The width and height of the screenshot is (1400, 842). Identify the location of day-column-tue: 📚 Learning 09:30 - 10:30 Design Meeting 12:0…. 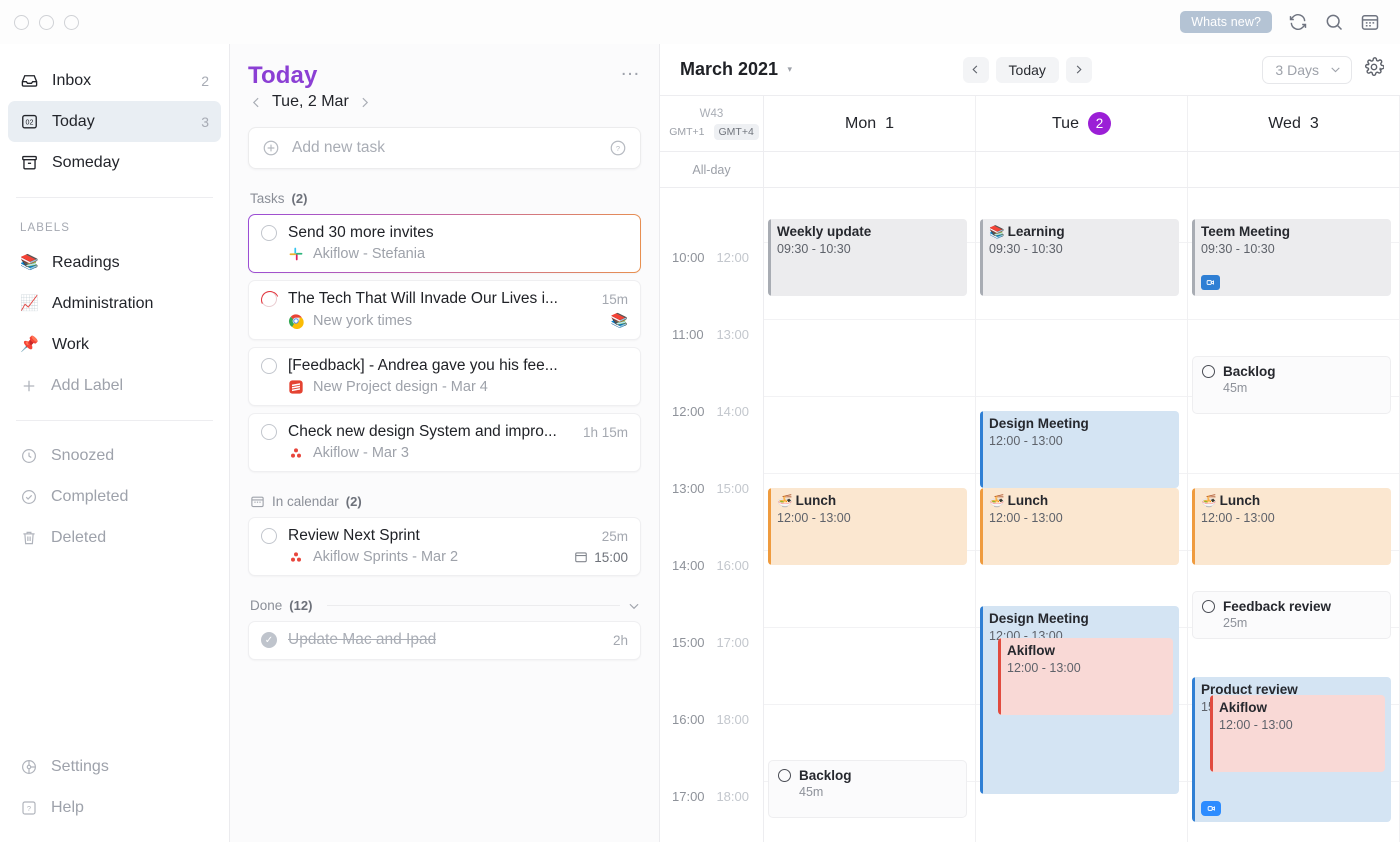
(1082, 515).